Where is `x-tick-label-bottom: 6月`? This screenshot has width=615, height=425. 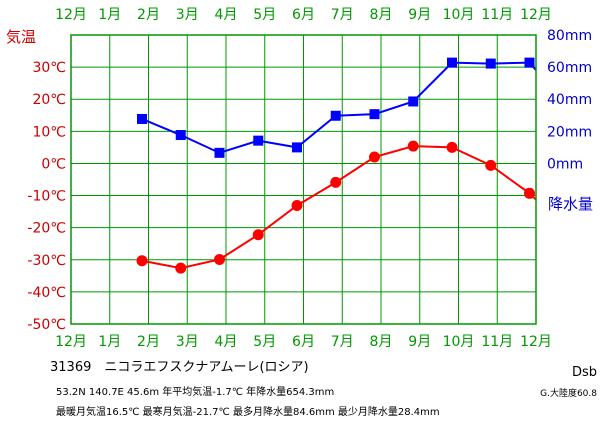 x-tick-label-bottom: 6月 is located at coordinates (303, 342).